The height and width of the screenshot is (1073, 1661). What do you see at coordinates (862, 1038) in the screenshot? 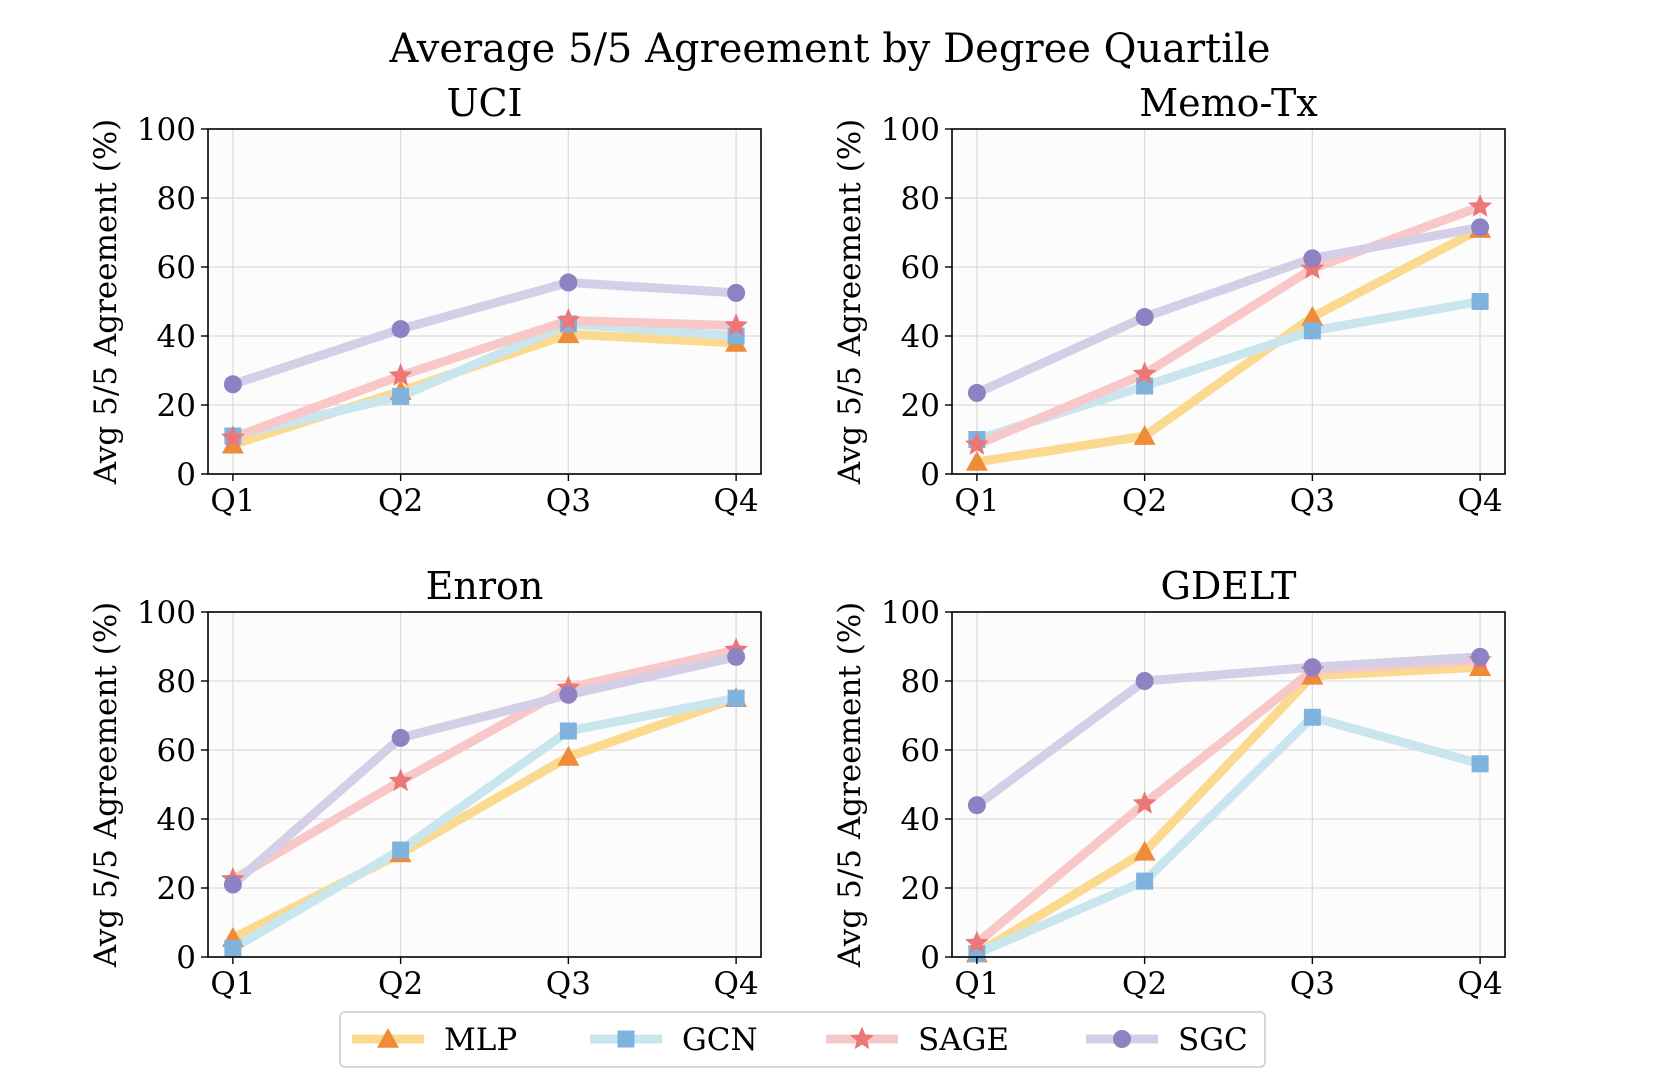
I see `legend-marker-sage` at bounding box center [862, 1038].